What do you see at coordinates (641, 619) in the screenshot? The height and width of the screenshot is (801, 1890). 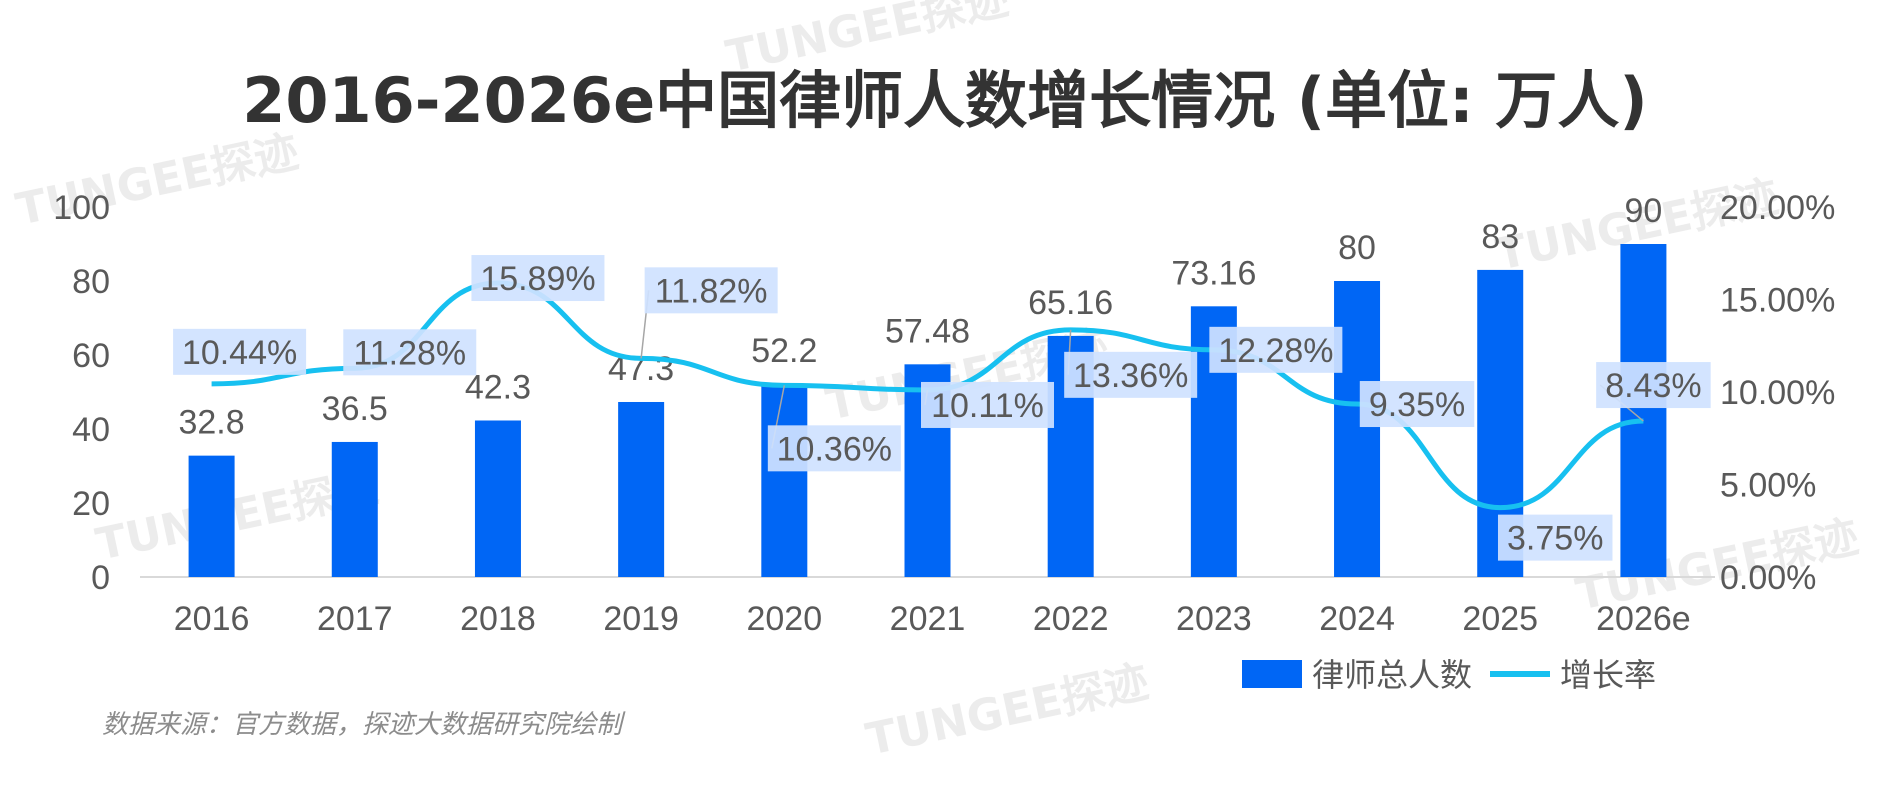 I see `x-axis-tick: 2019` at bounding box center [641, 619].